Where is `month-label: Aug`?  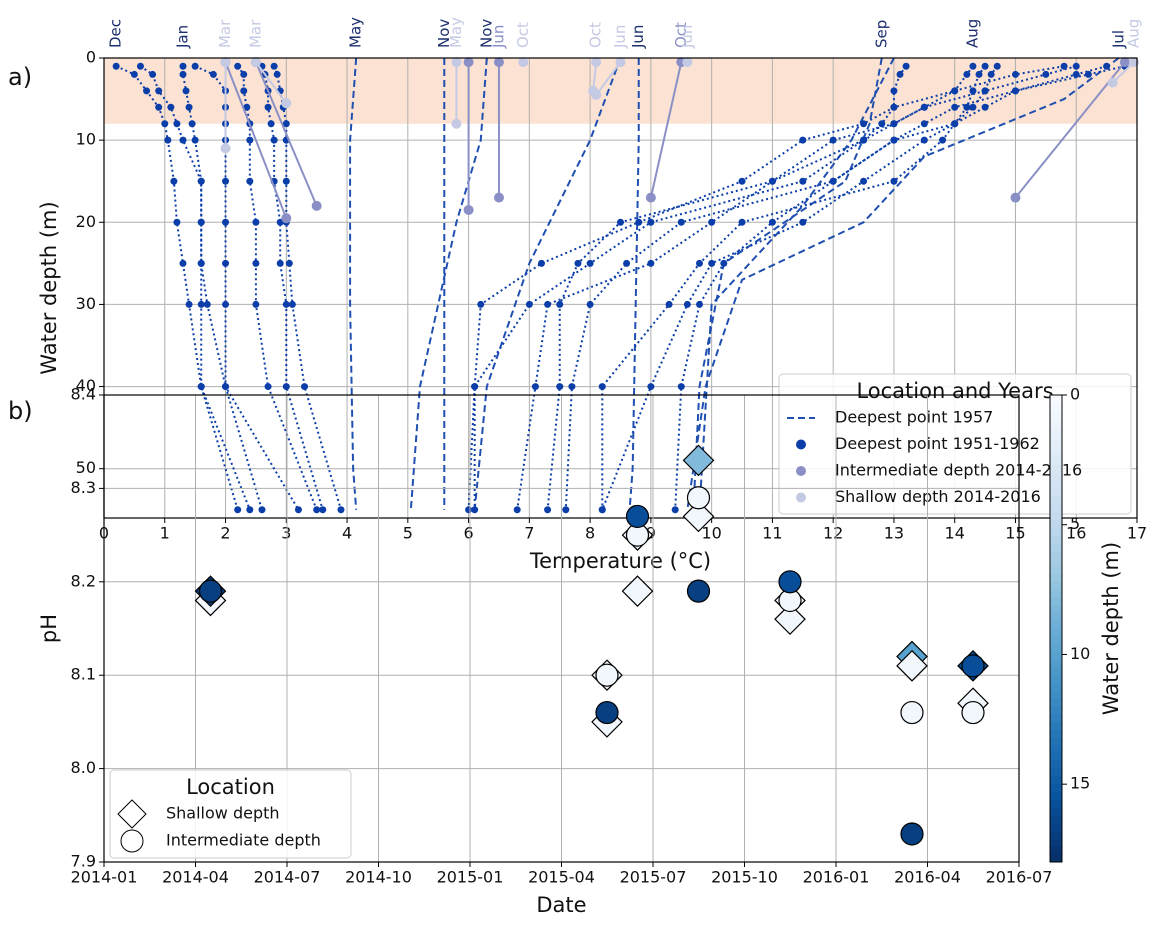
month-label: Aug is located at coordinates (972, 33).